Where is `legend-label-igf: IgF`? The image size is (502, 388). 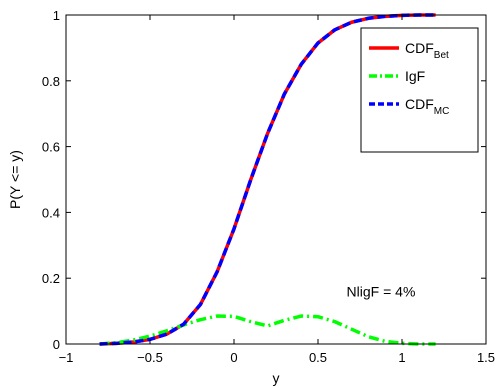 legend-label-igf: IgF is located at coordinates (415, 76).